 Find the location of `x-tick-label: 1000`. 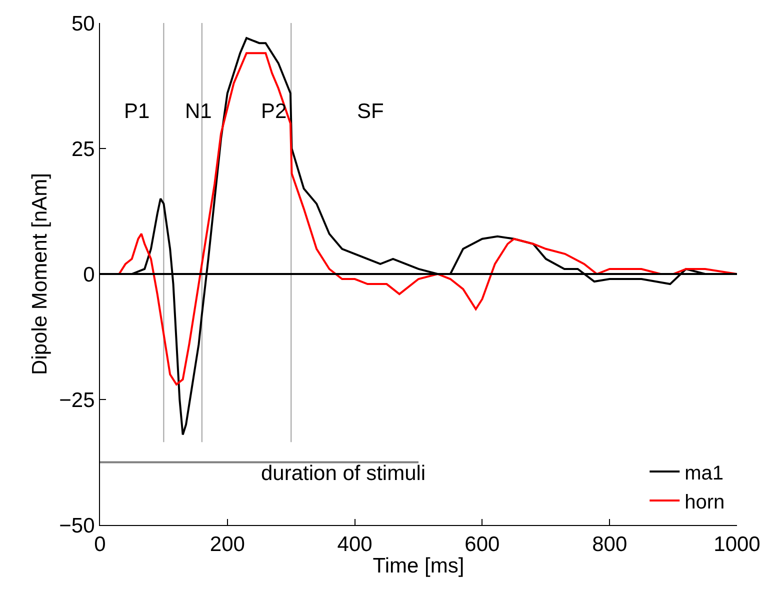

x-tick-label: 1000 is located at coordinates (737, 544).